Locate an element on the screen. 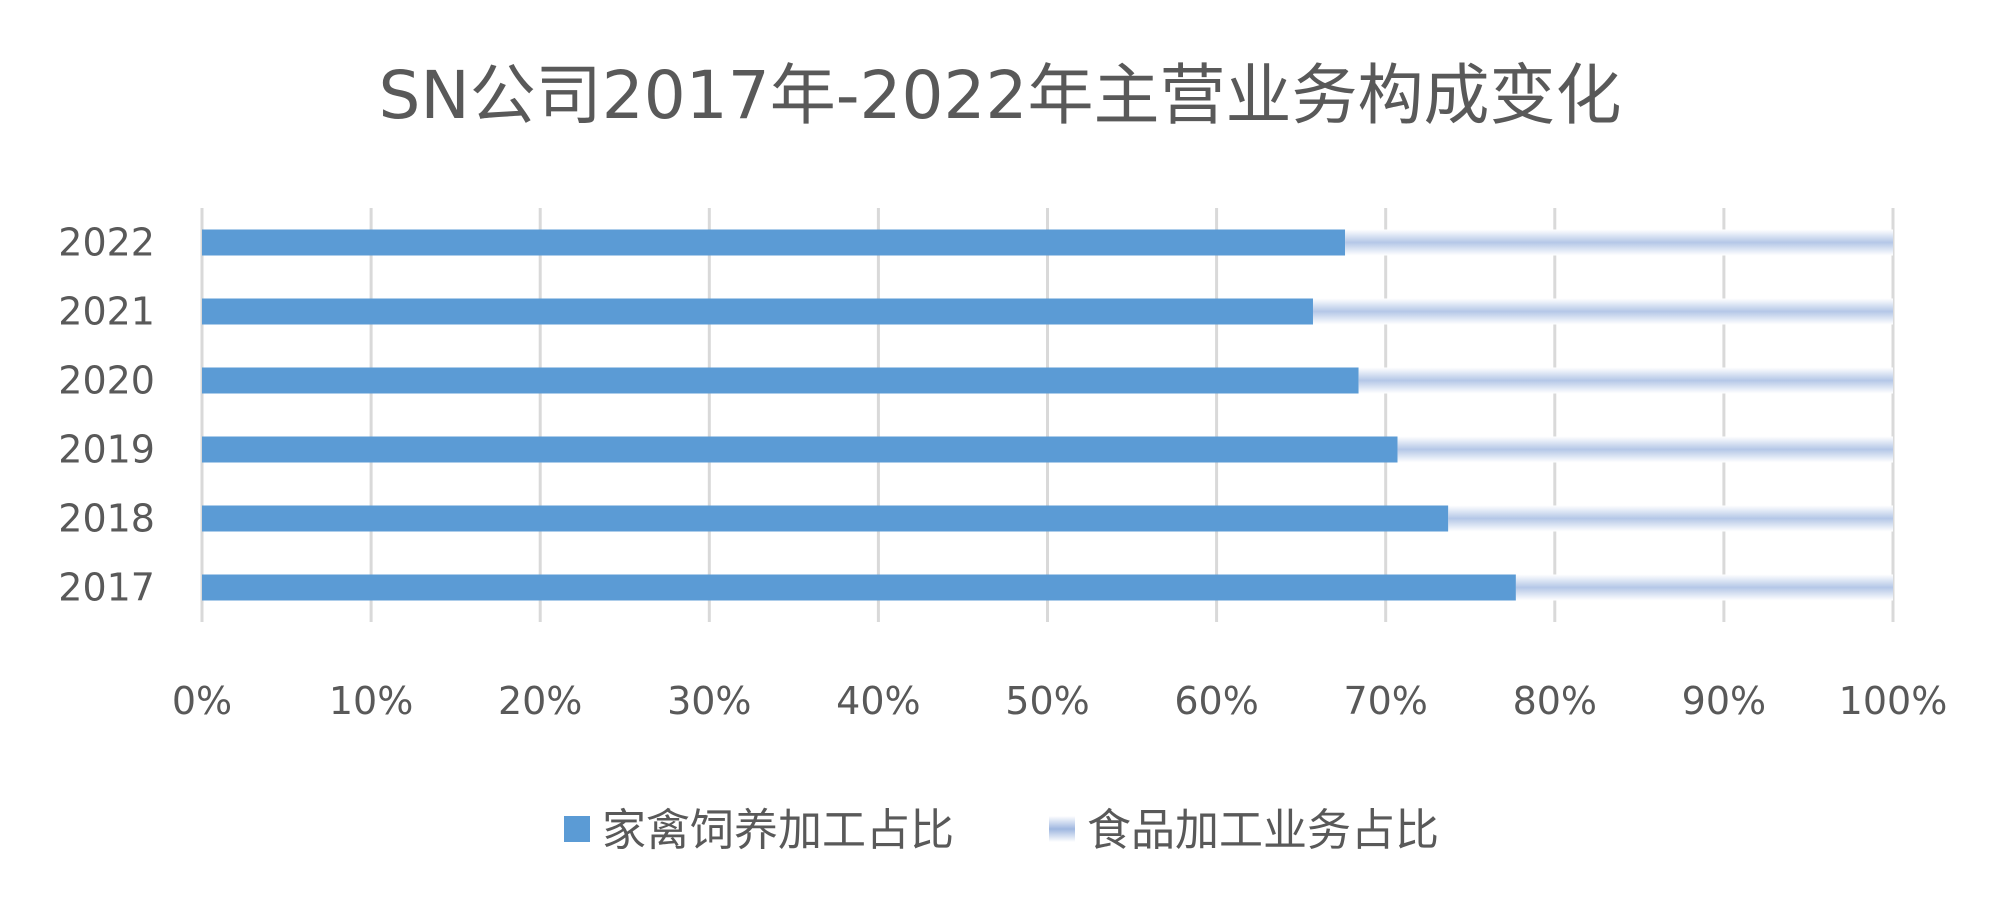 Image resolution: width=2000 pixels, height=909 pixels. chart-title: SN公司2017年-2022年主营业务构成变化 is located at coordinates (999, 95).